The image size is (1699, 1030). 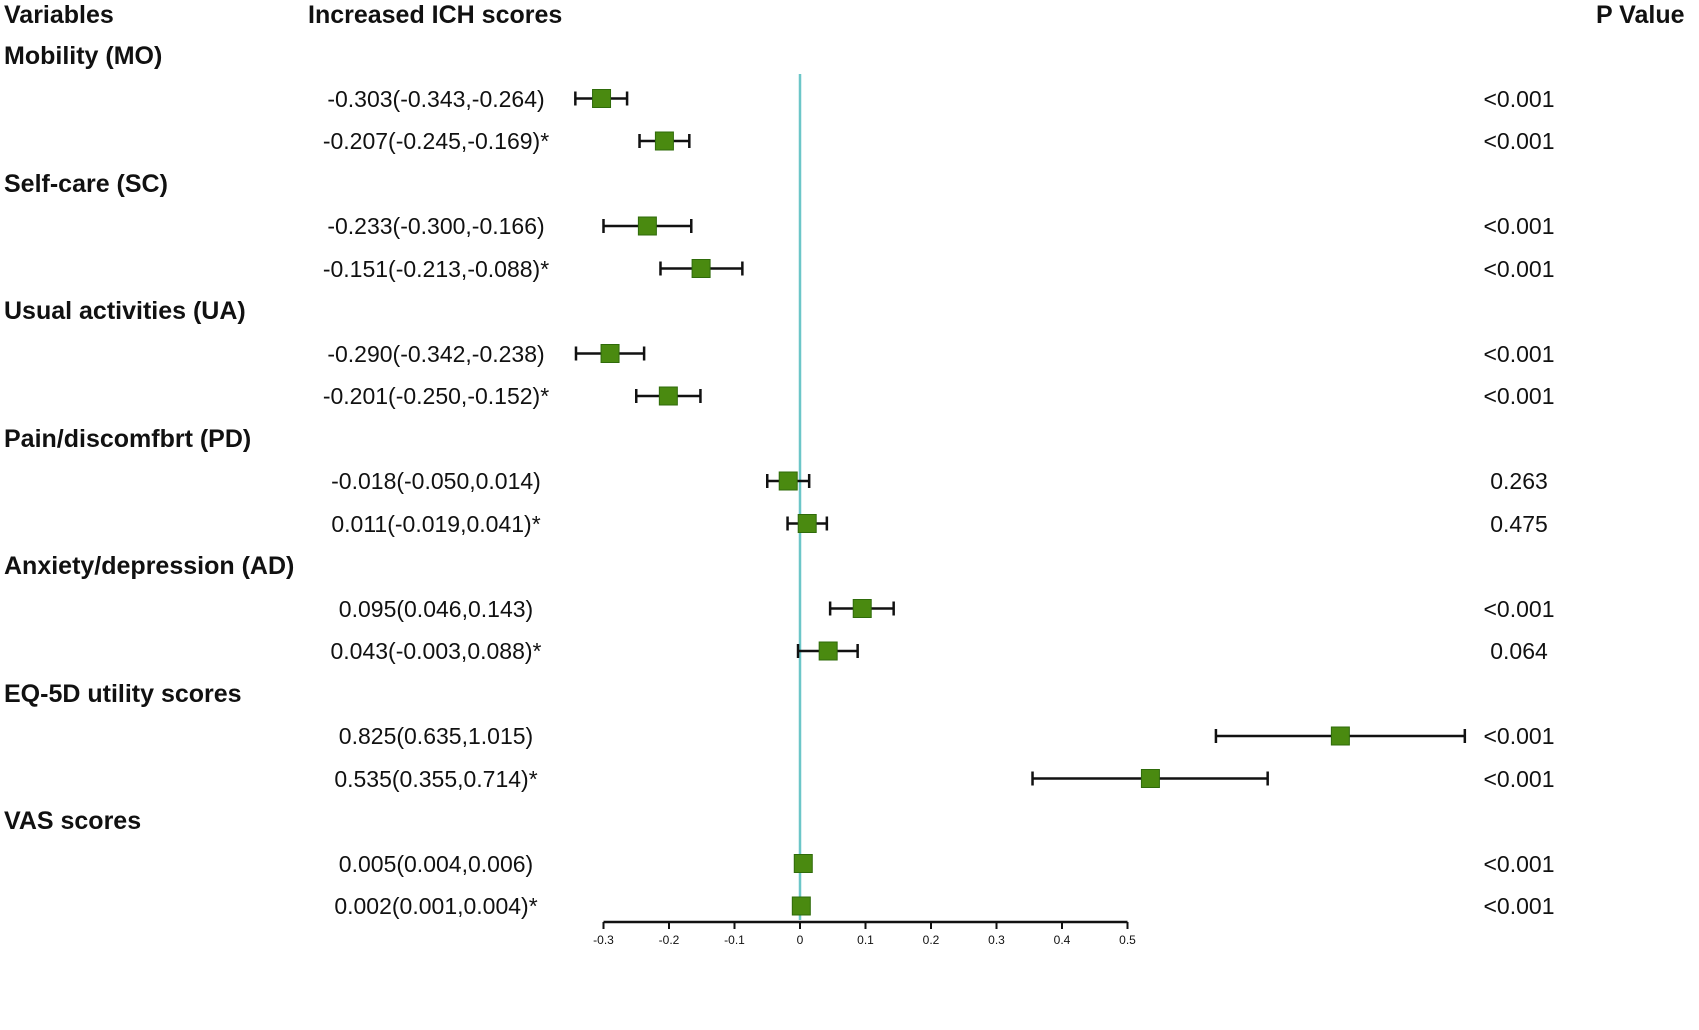 What do you see at coordinates (436, 481) in the screenshot?
I see `estimate-label: -0.018(-0.050,0.014)` at bounding box center [436, 481].